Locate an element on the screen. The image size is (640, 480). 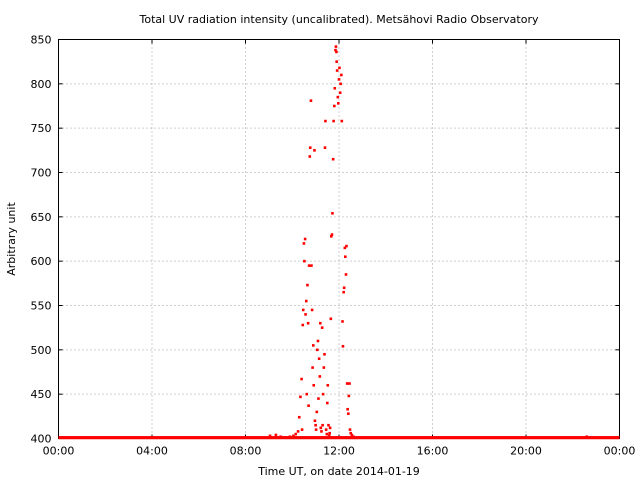
y-tick-label: 850 is located at coordinates (41, 40).